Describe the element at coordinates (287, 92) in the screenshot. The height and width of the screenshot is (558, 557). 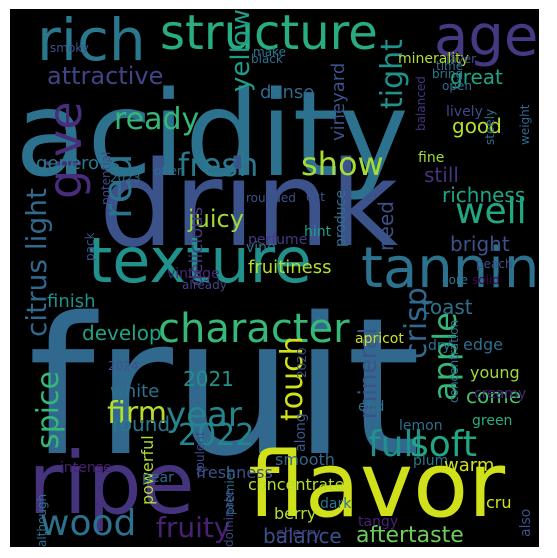
I see `word-dense: dense` at that location.